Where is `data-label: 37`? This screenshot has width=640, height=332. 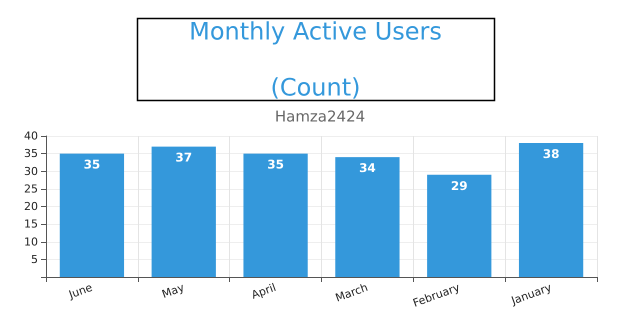
data-label: 37 is located at coordinates (183, 157).